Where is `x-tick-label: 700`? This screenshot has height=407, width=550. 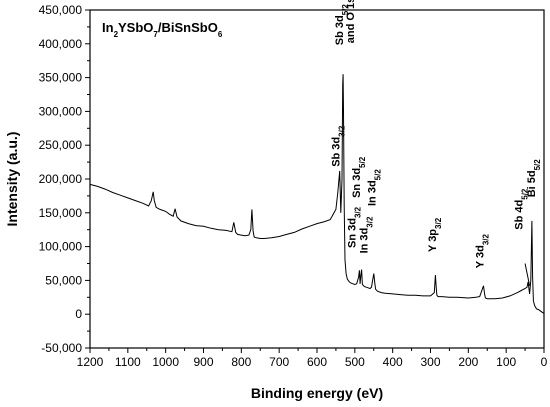 x-tick-label: 700 is located at coordinates (279, 362).